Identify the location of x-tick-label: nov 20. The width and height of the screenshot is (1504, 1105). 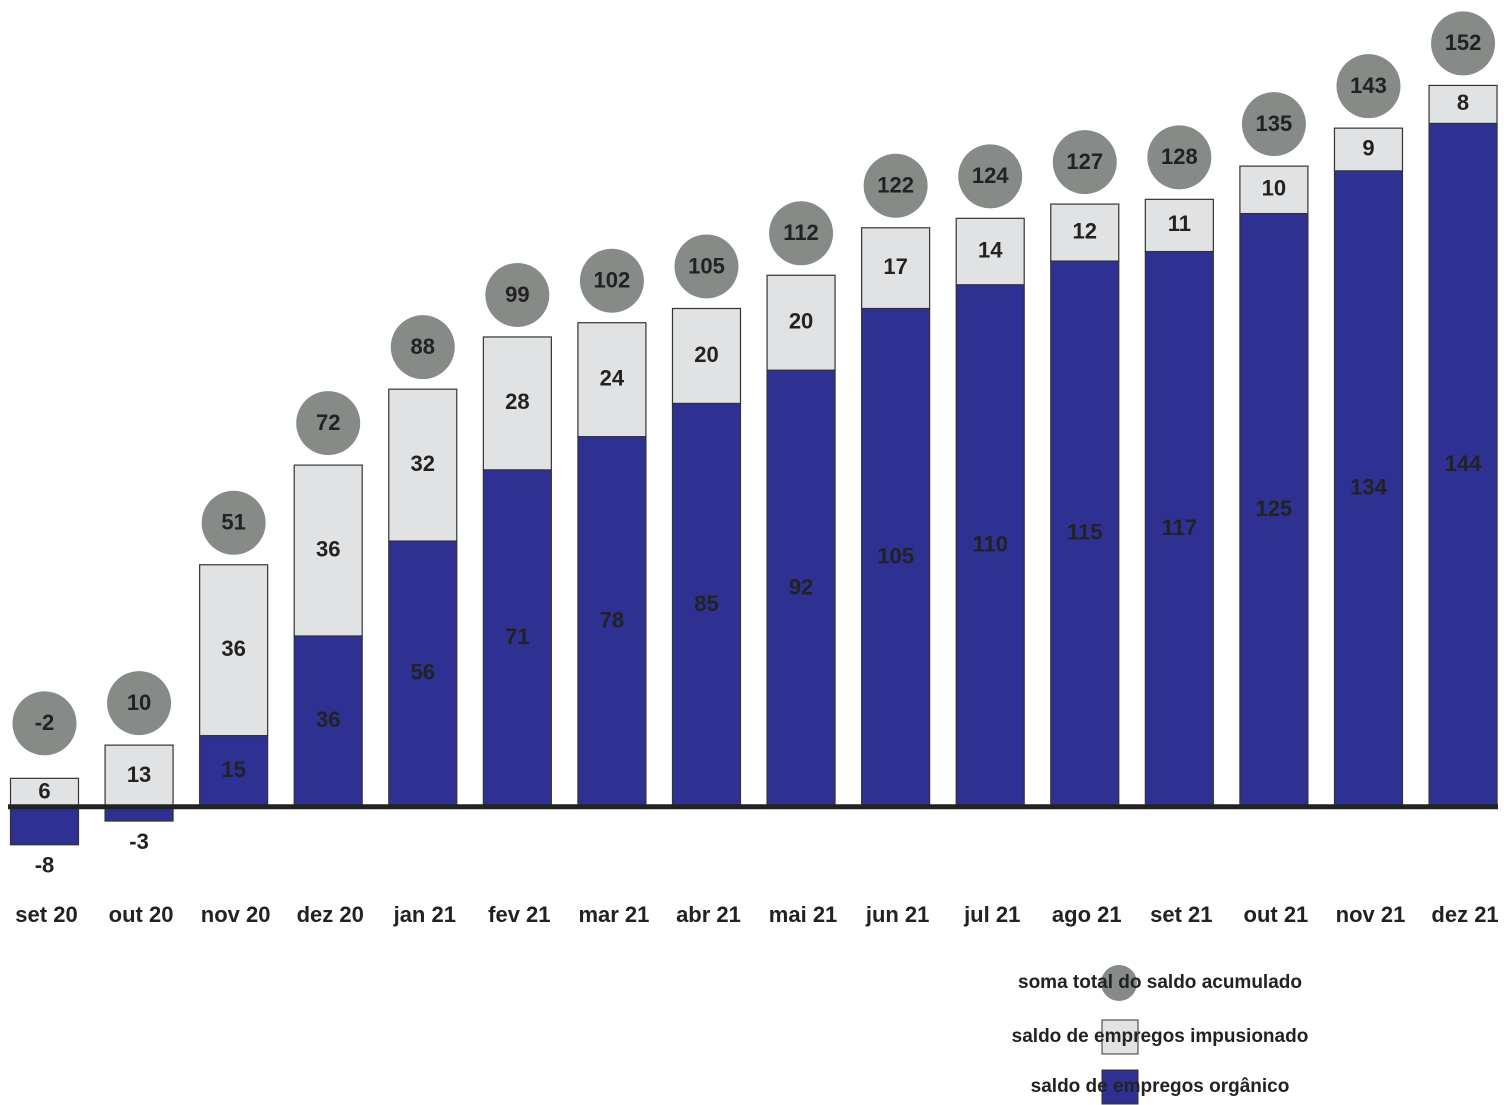
(236, 914).